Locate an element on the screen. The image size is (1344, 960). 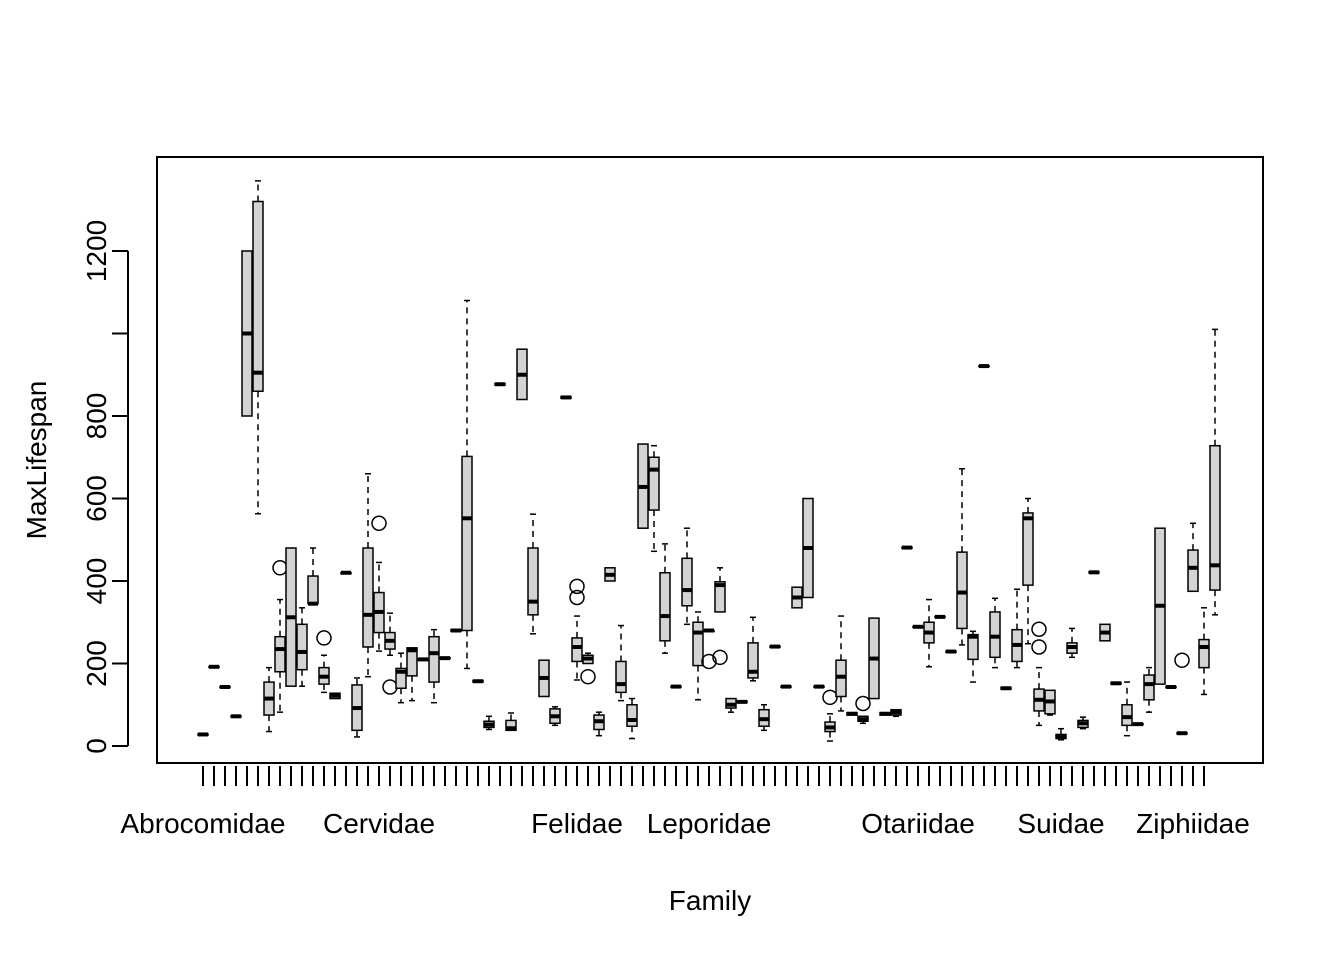
x-axis-title: Family is located at coordinates (710, 900).